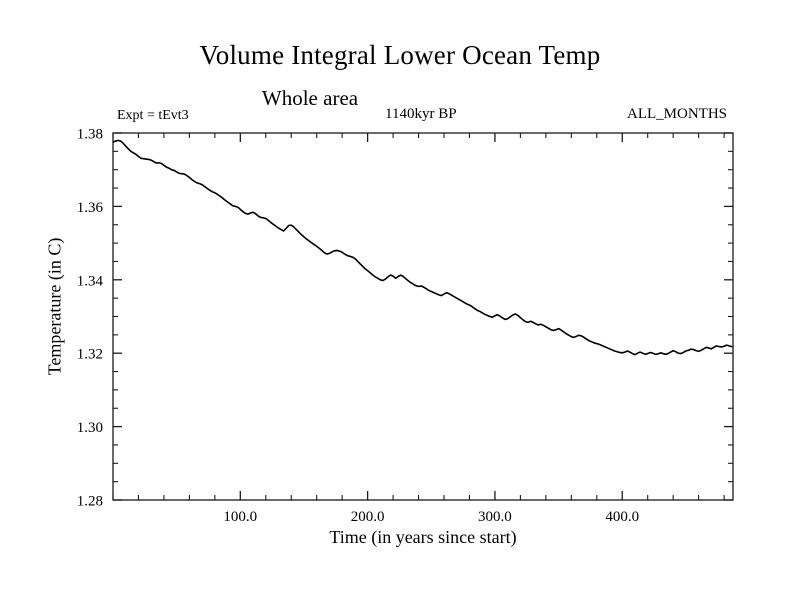  Describe the element at coordinates (90, 135) in the screenshot. I see `svg-text: 1.38` at that location.